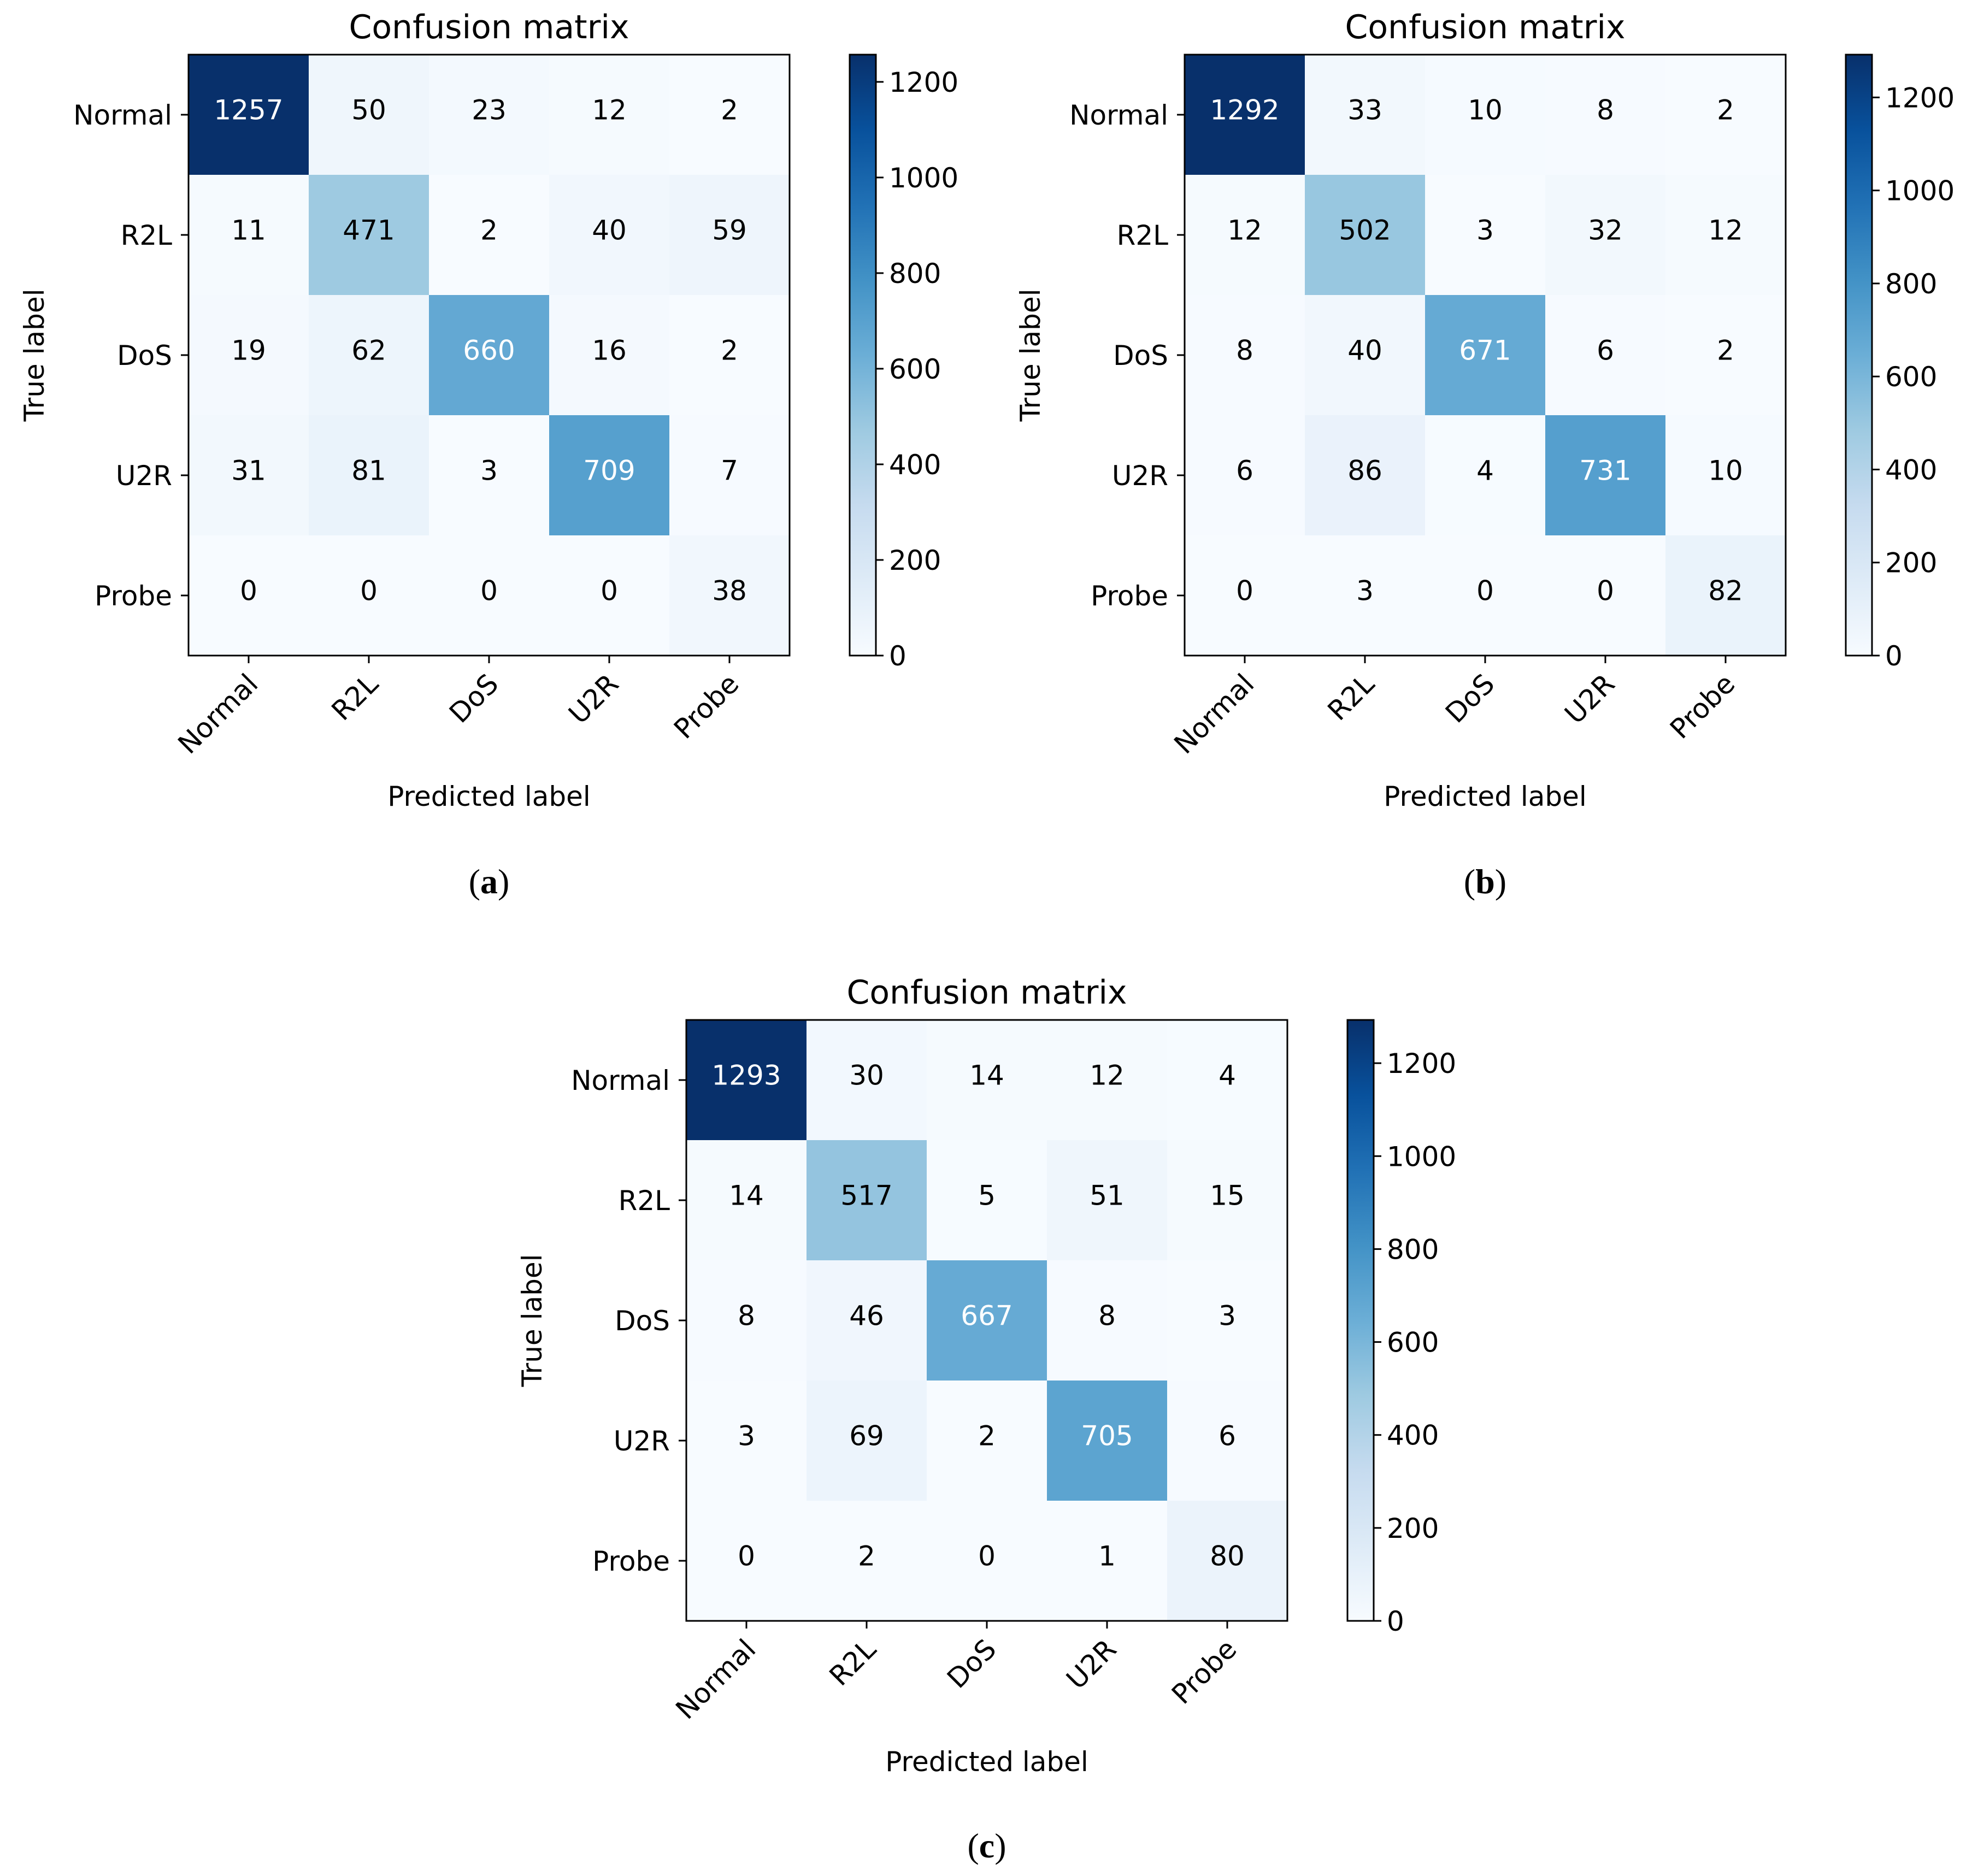  What do you see at coordinates (1227, 1076) in the screenshot?
I see `cell-value-Normal-Probe: 4` at bounding box center [1227, 1076].